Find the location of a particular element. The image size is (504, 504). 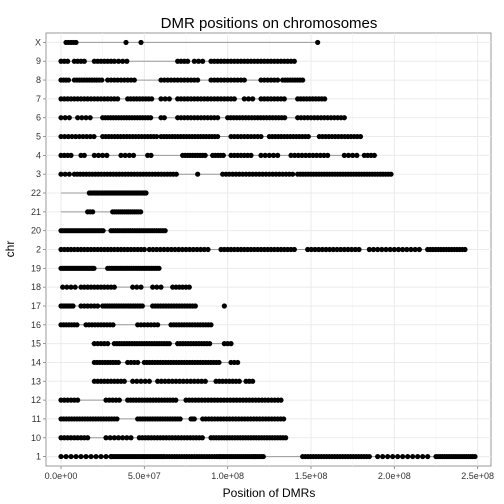

y-tick-label: 5 is located at coordinates (38, 137).